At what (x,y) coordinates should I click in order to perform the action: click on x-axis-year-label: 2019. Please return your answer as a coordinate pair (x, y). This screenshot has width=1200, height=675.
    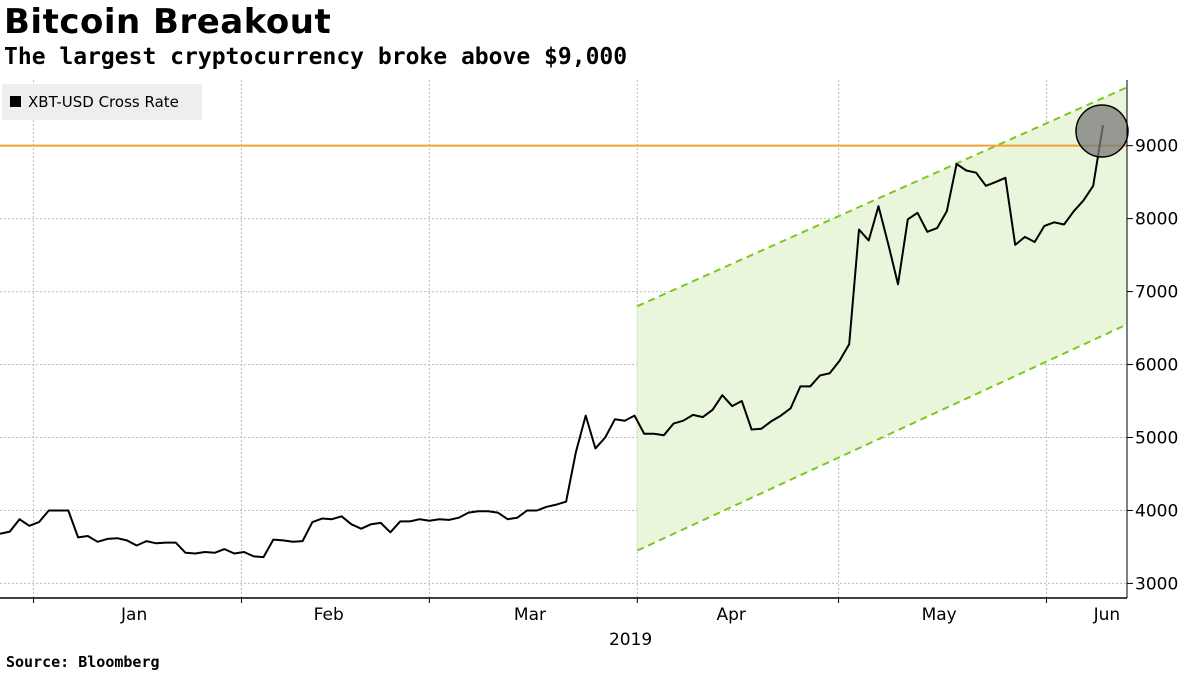
    Looking at the image, I should click on (630, 640).